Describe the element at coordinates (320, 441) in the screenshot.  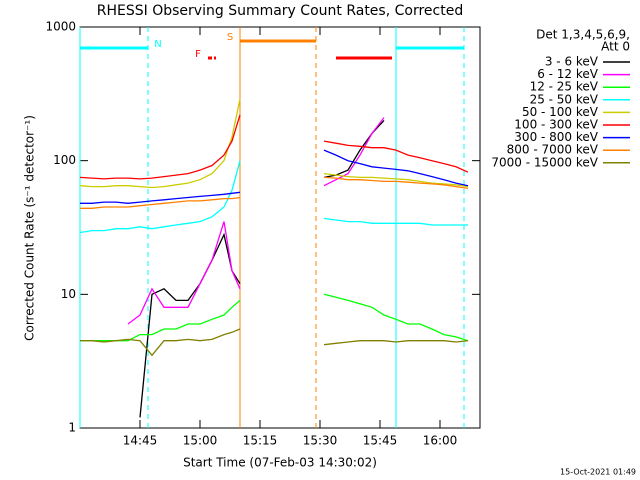
I see `x-tick-label: 15:30` at that location.